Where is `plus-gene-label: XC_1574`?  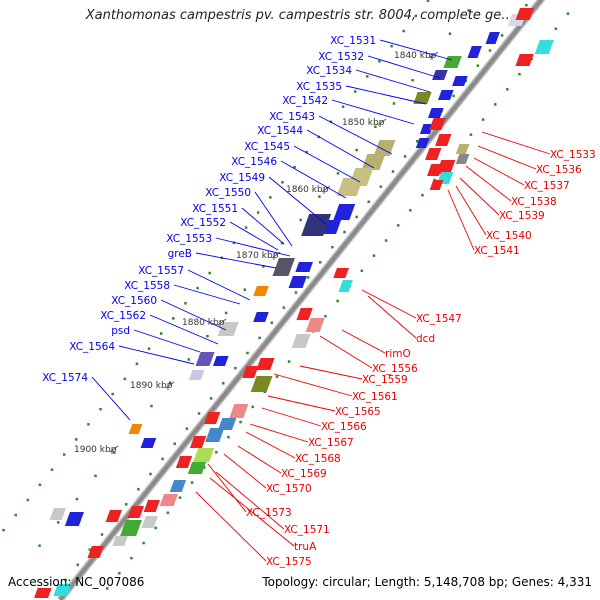 plus-gene-label: XC_1574 is located at coordinates (65, 378).